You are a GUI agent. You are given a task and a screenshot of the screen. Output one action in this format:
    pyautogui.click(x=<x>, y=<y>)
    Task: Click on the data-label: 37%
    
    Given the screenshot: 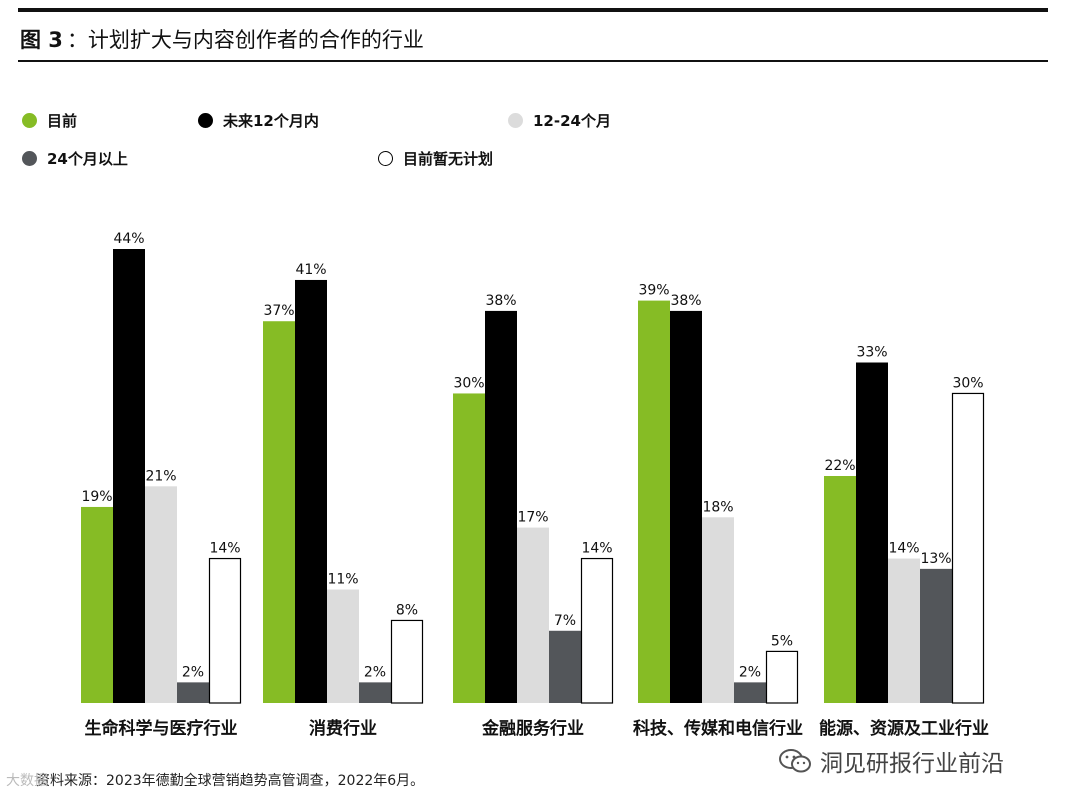 What is the action you would take?
    pyautogui.click(x=278, y=311)
    